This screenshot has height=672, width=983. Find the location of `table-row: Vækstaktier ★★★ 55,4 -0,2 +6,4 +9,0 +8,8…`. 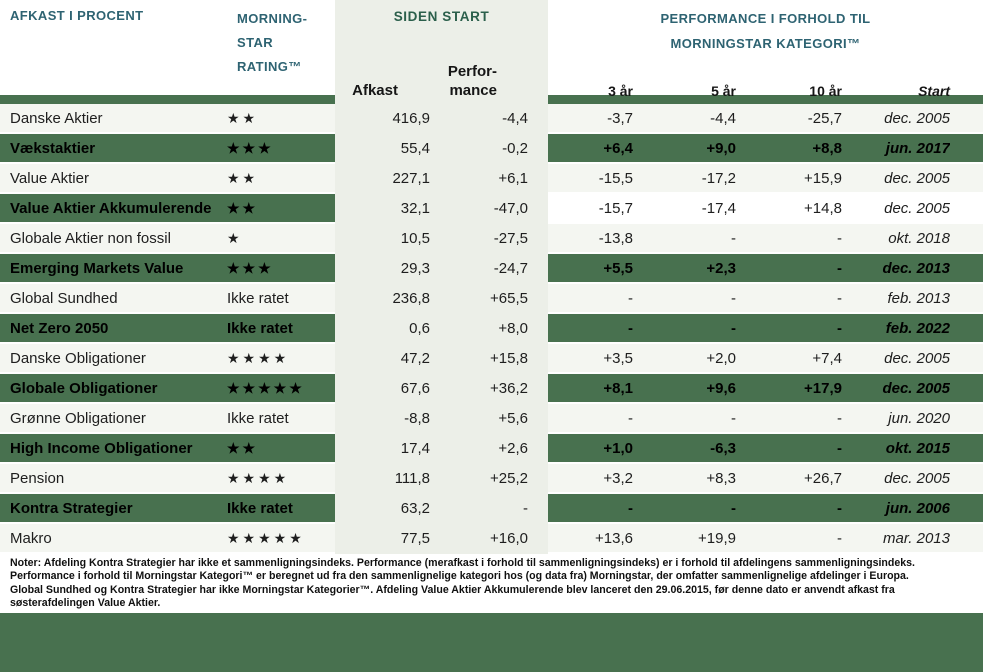

table-row: Vækstaktier ★★★ 55,4 -0,2 +6,4 +9,0 +8,8… is located at coordinates (491, 148).